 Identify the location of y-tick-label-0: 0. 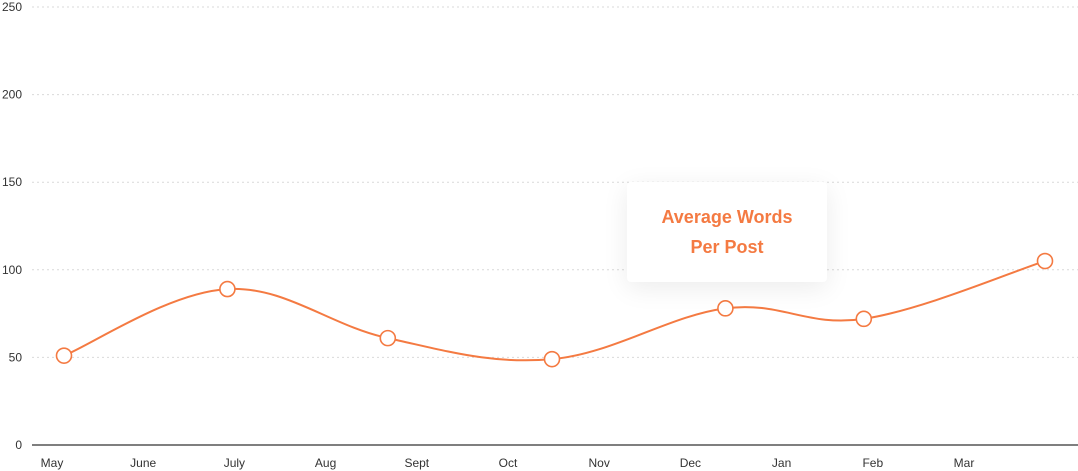
(18, 445).